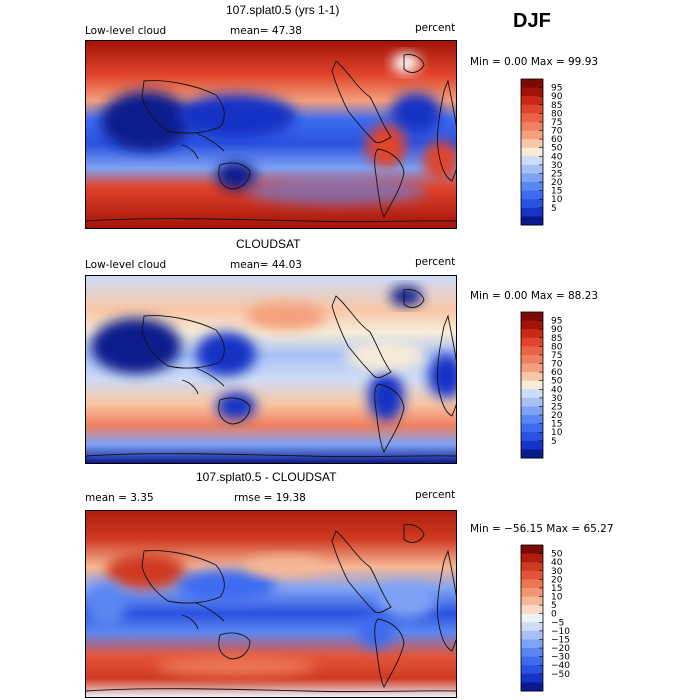 Image resolution: width=700 pixels, height=700 pixels. I want to click on ocean-low-cloud-patch, so click(336, 191).